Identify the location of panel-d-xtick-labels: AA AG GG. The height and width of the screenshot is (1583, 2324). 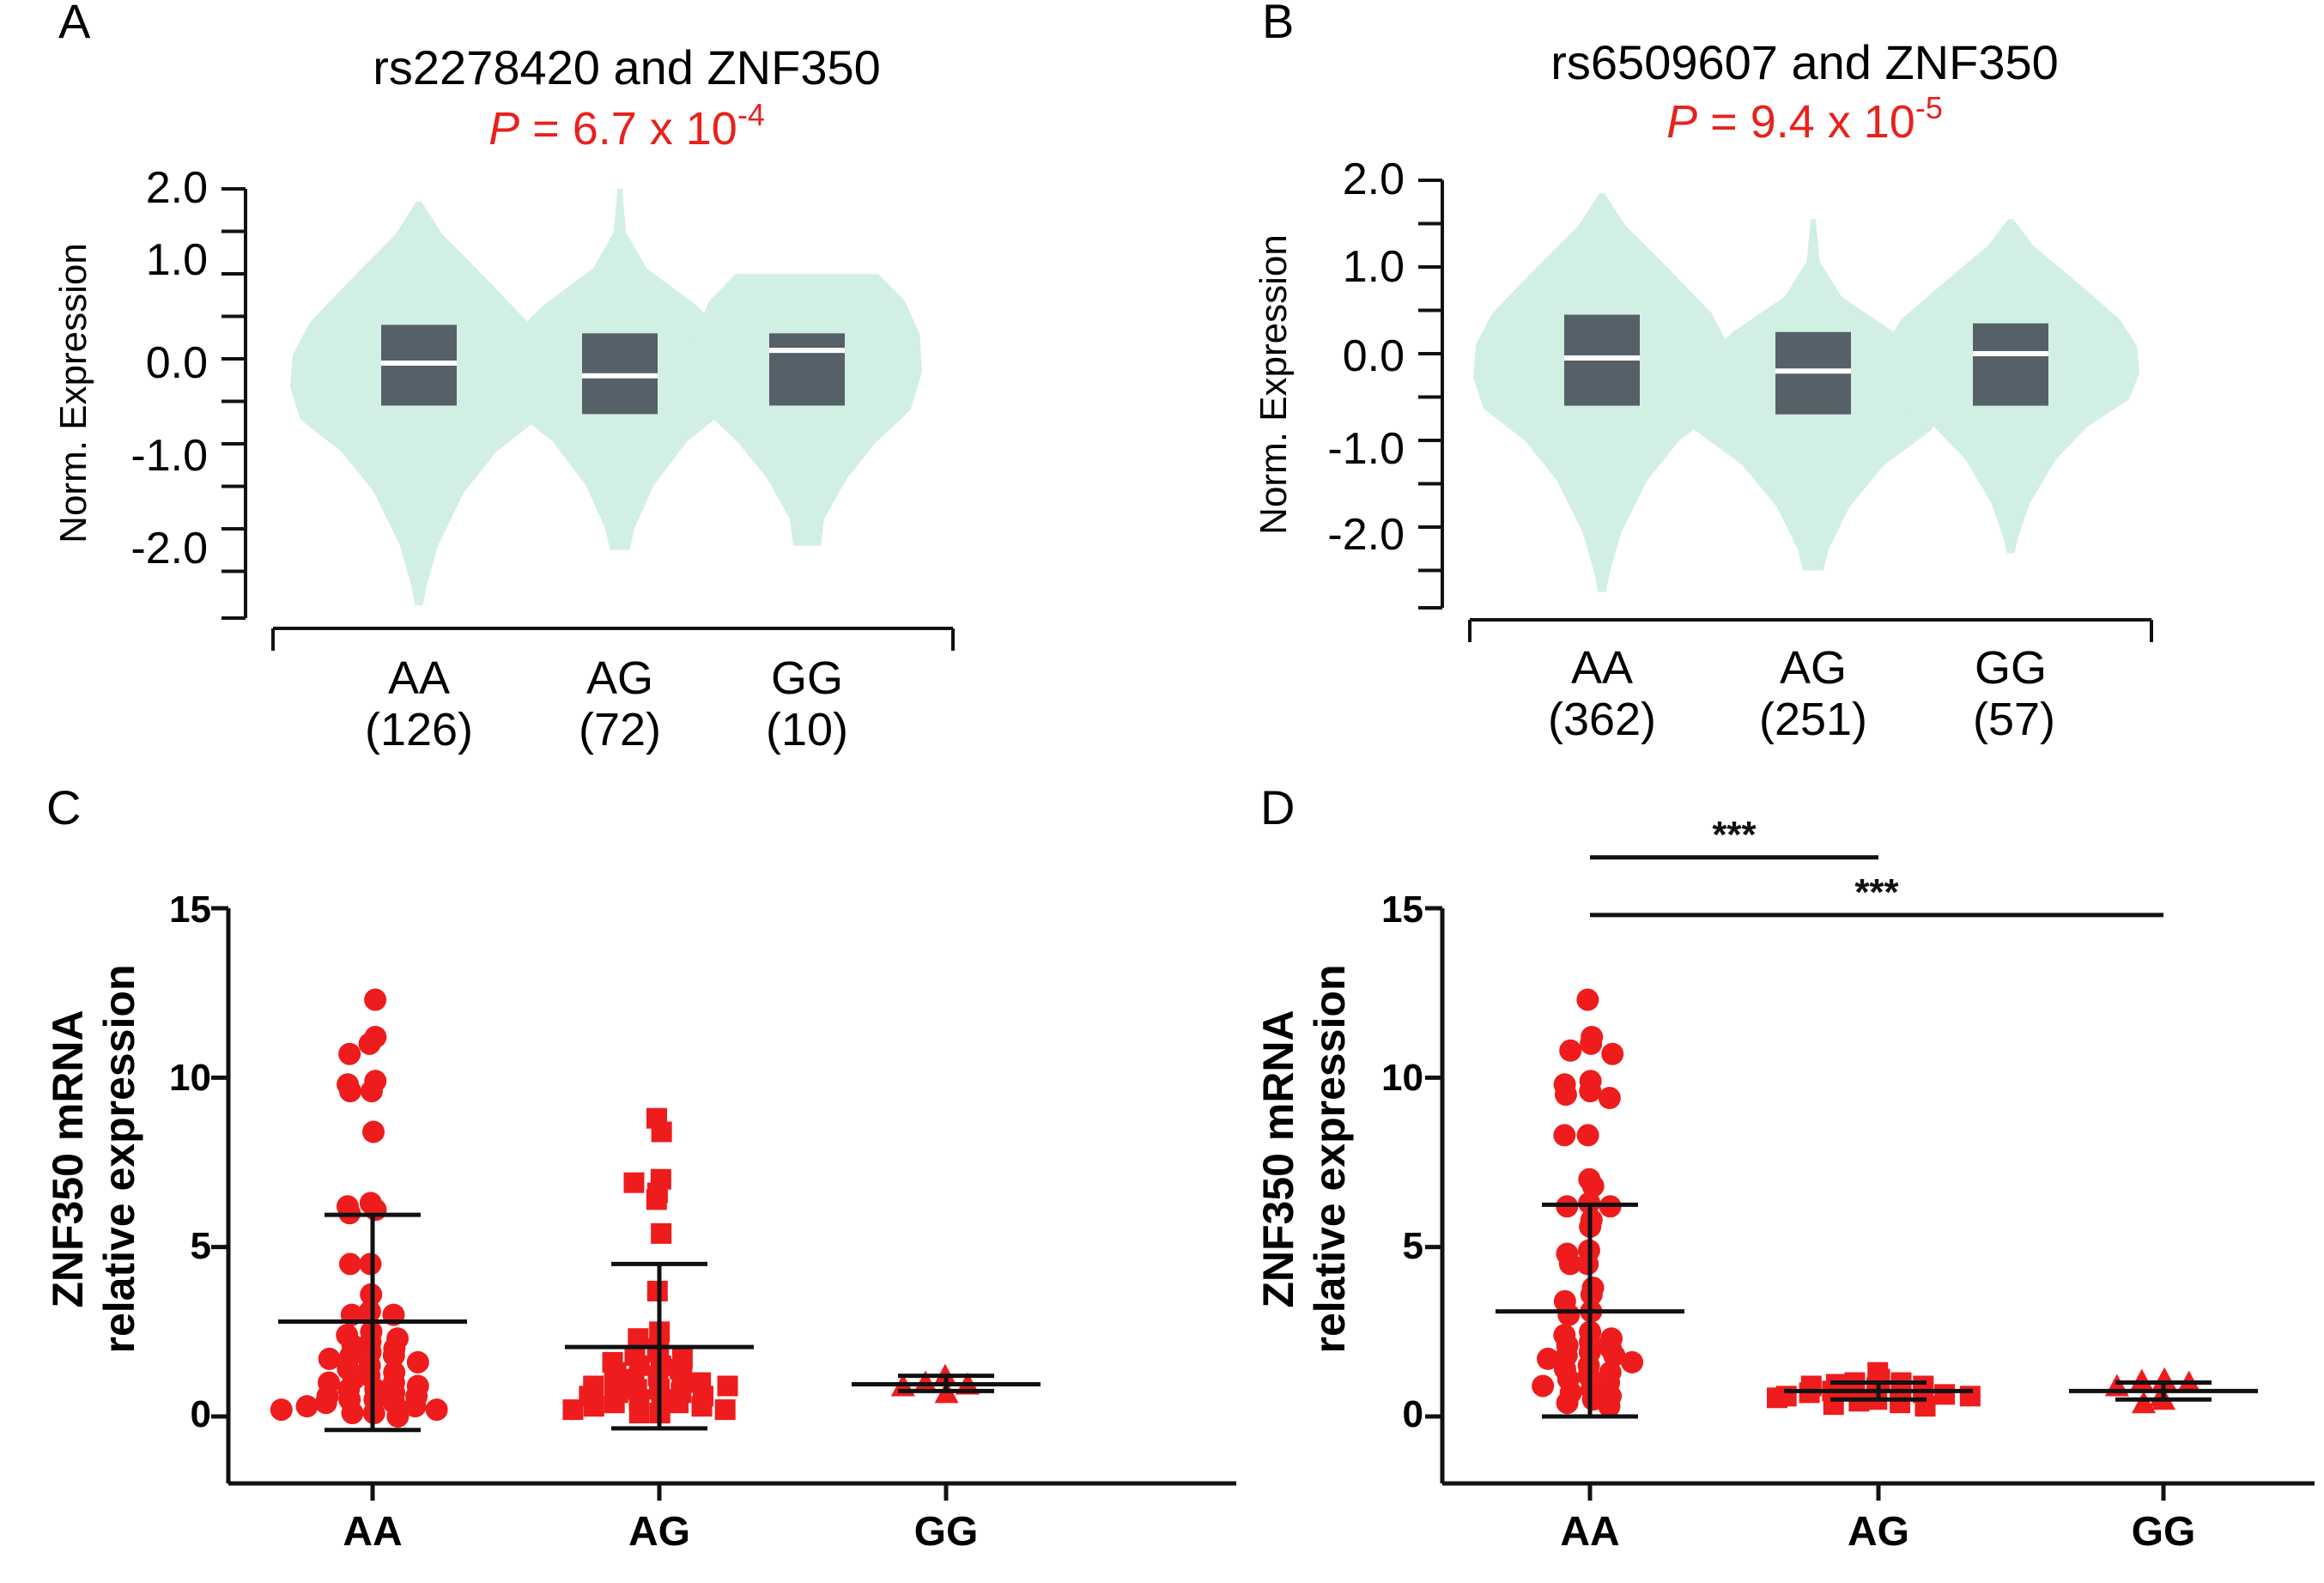
(1877, 1532).